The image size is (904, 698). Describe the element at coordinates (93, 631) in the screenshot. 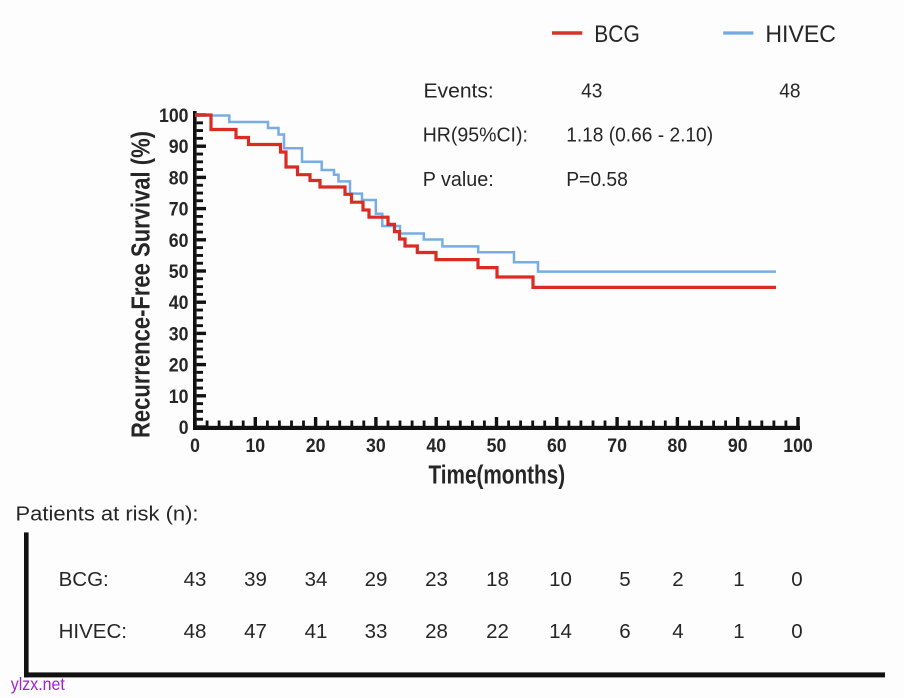

I see `svg-text: HIVEC:` at that location.